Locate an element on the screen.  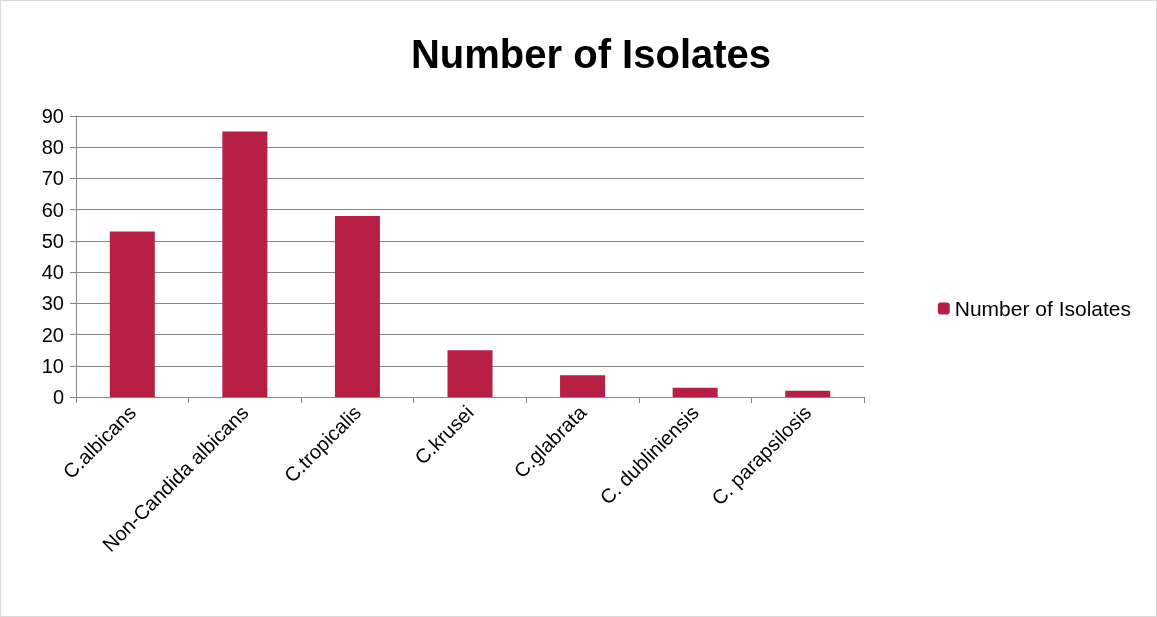
y-tick-label: 80 is located at coordinates (52, 147).